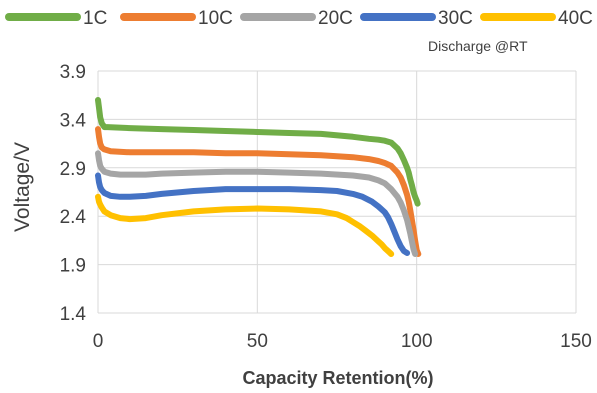 The width and height of the screenshot is (597, 393). Describe the element at coordinates (73, 314) in the screenshot. I see `y-tick-label: 1.4` at that location.